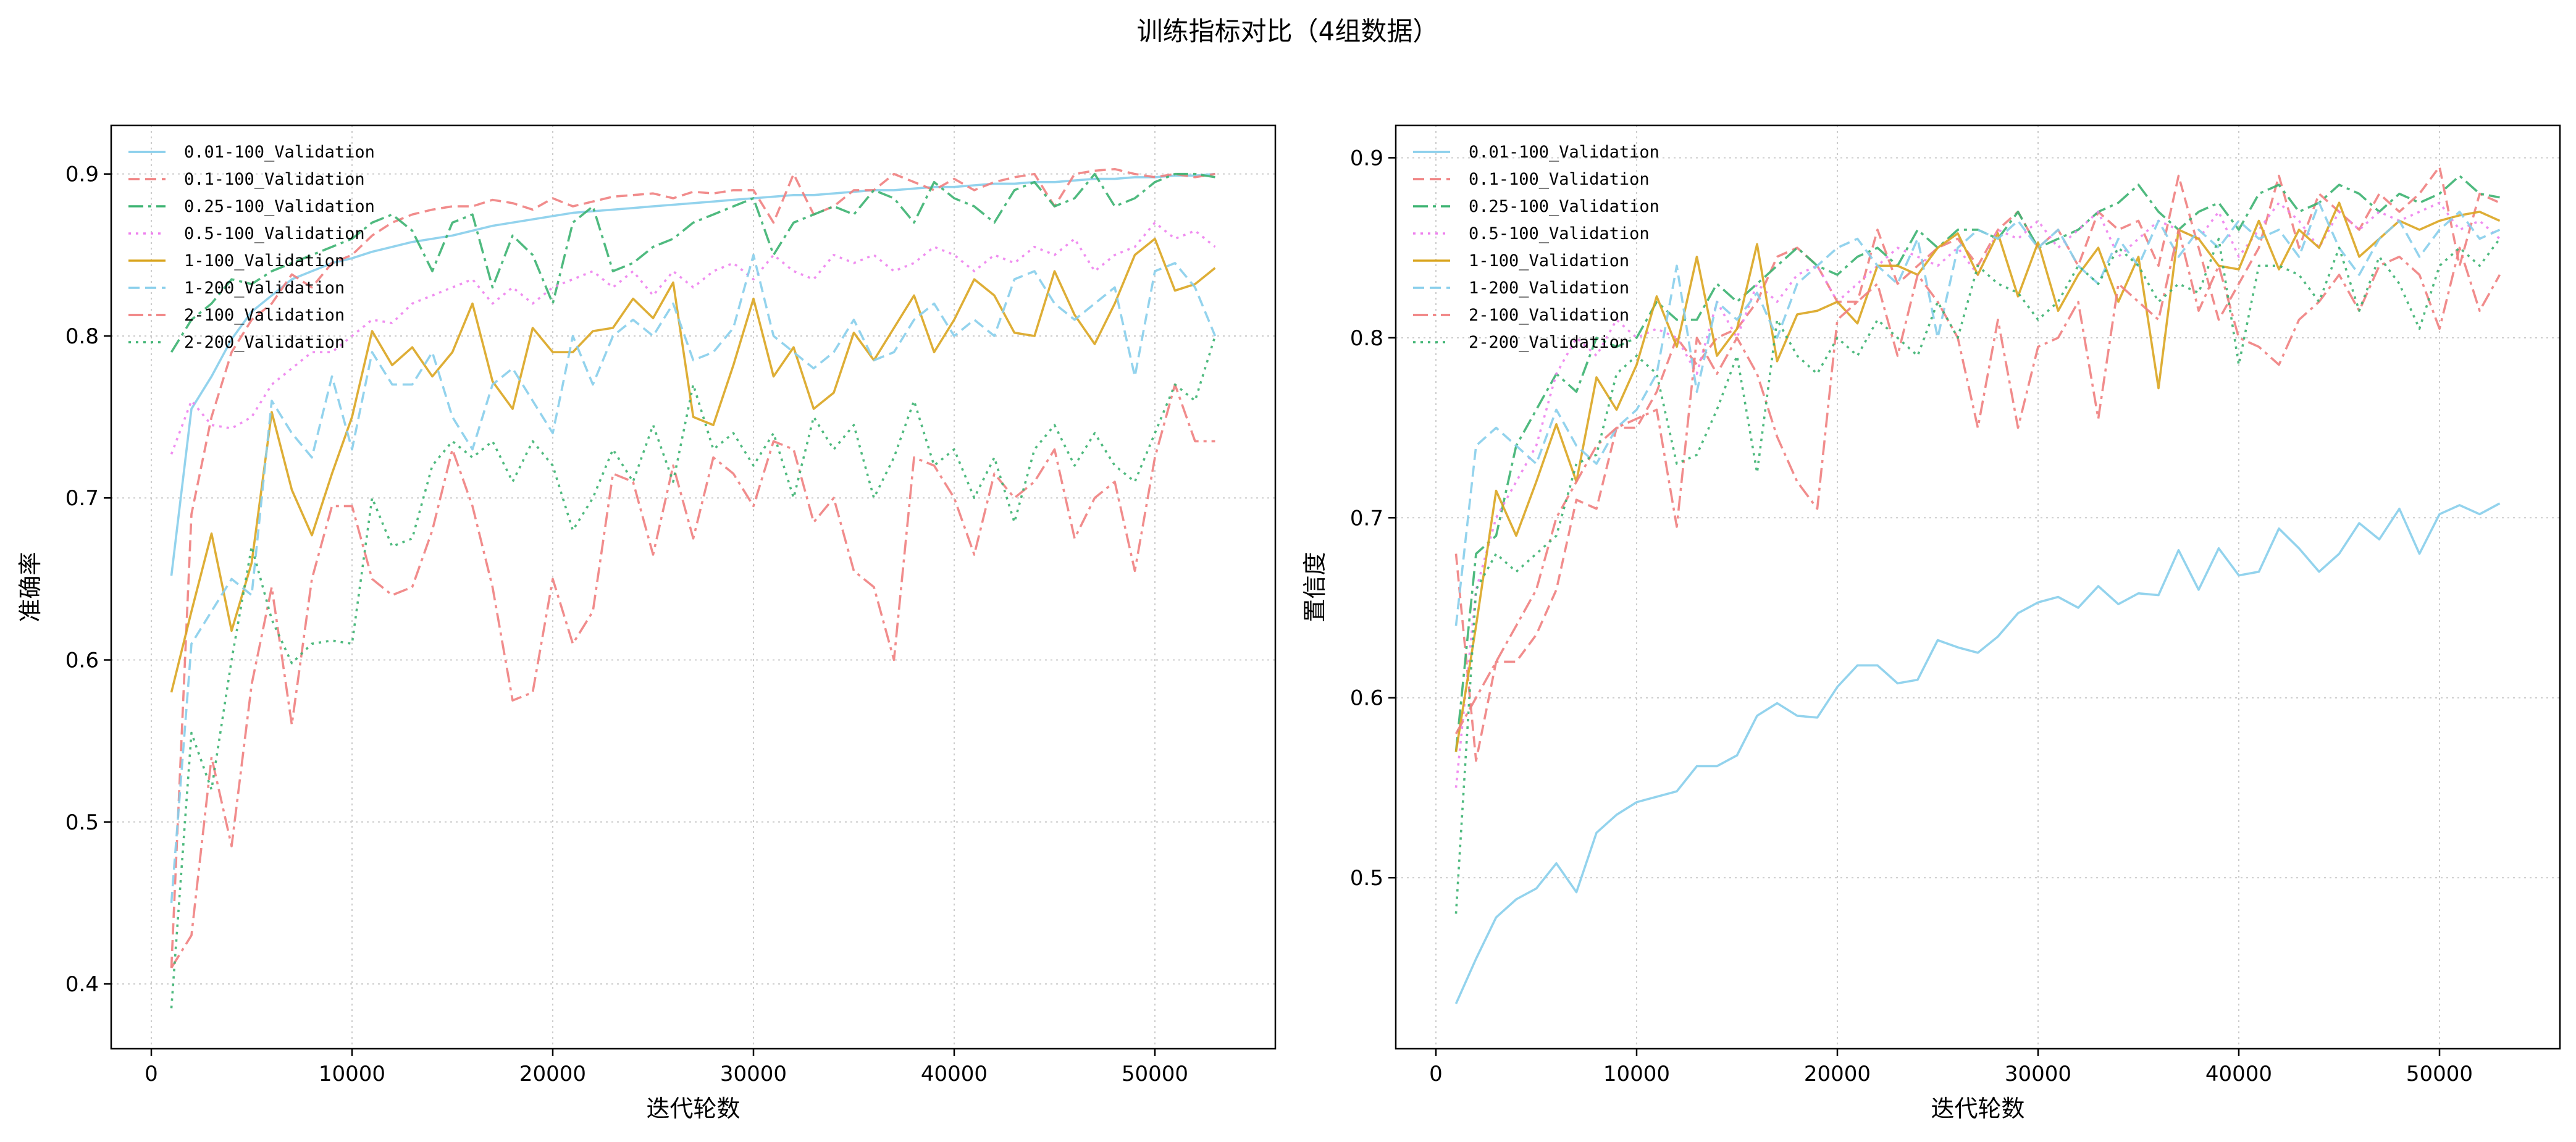 The width and height of the screenshot is (2576, 1142). I want to click on acc-y-tick-label: 0.6, so click(82, 661).